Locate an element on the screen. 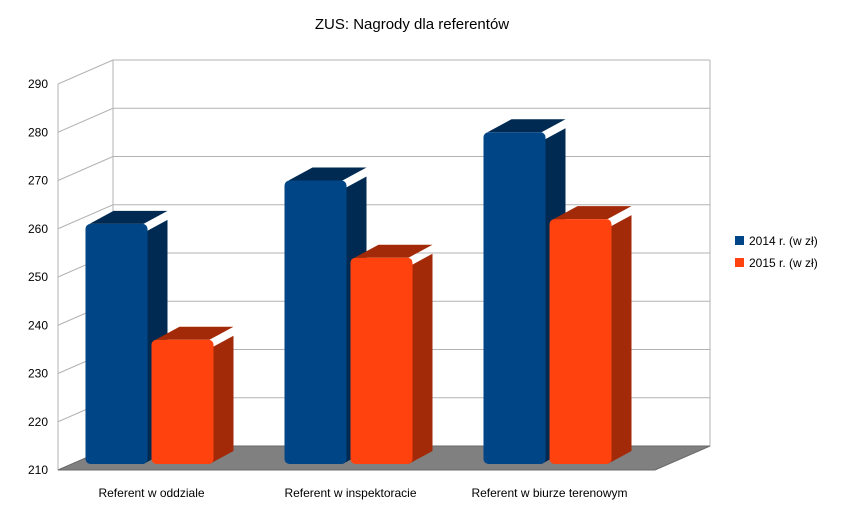 The height and width of the screenshot is (528, 841). x-tick-label: Referent w oddziale is located at coordinates (151, 493).